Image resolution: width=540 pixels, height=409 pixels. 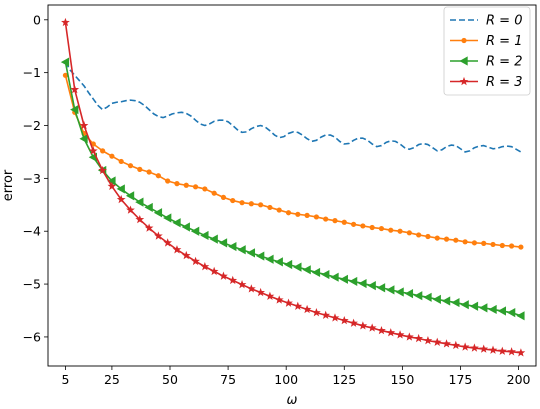 I want to click on x-axis-ticks: 5 25 50 75 100 125 150 175 200, so click(x=296, y=376).